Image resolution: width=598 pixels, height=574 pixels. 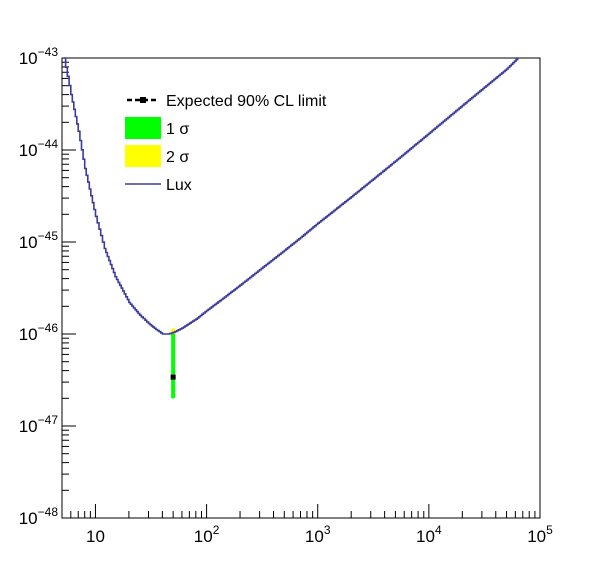 I want to click on legend-entry-one-sigma: 1 σ, so click(x=157, y=128).